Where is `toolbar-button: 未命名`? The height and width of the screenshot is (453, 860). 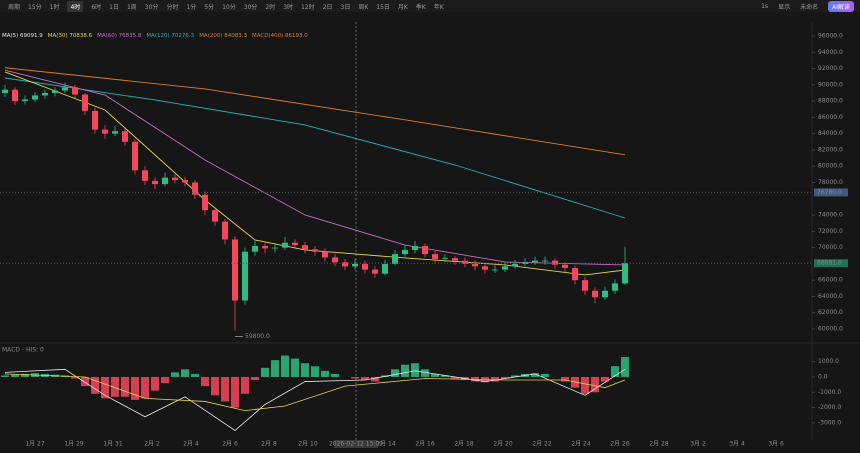 toolbar-button: 未命名 is located at coordinates (809, 7).